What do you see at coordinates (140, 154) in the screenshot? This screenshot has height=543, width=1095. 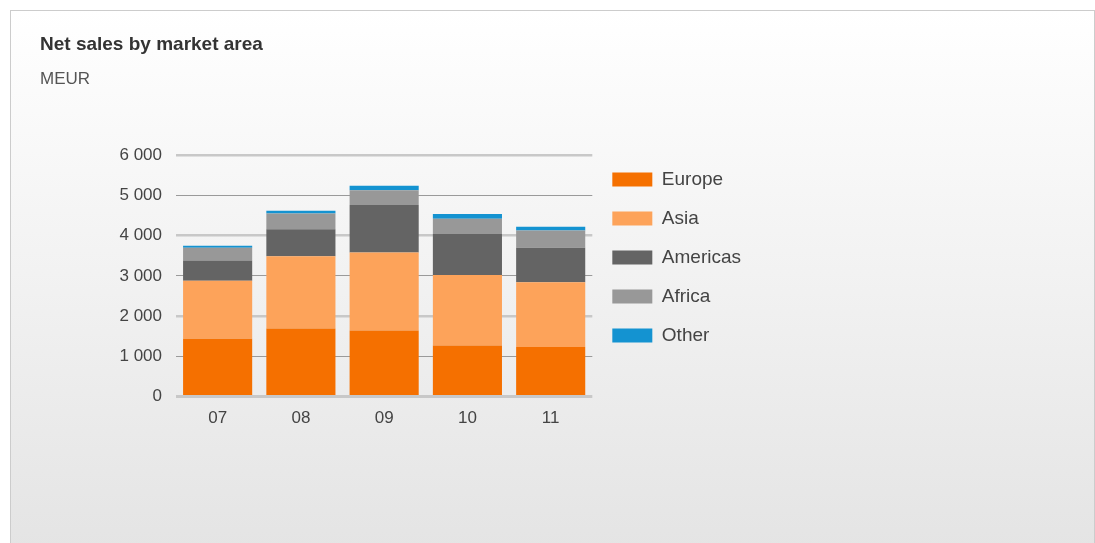 I see `y-tick-label: 6 000` at bounding box center [140, 154].